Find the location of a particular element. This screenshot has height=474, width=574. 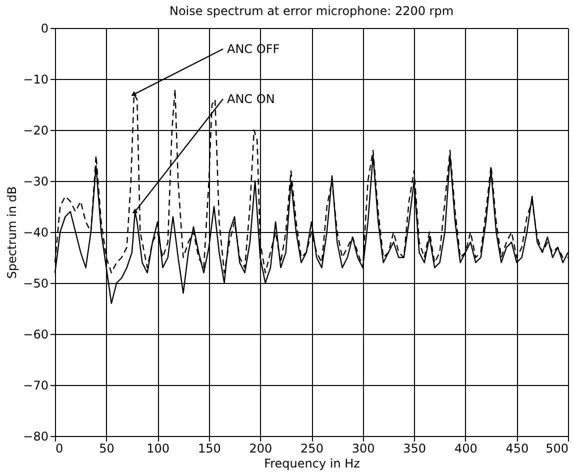

y-tick-label: 0 is located at coordinates (44, 29).